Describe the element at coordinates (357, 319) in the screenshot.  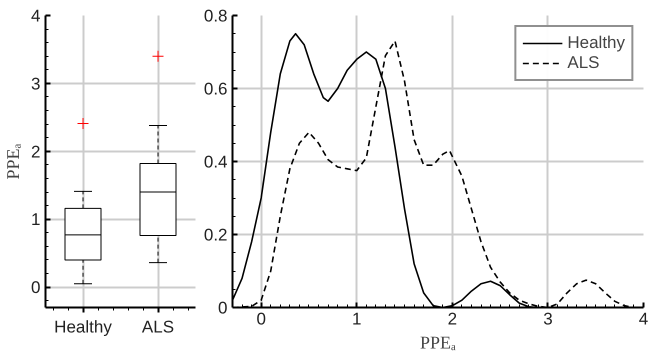
I see `x-tick-label: 1` at that location.